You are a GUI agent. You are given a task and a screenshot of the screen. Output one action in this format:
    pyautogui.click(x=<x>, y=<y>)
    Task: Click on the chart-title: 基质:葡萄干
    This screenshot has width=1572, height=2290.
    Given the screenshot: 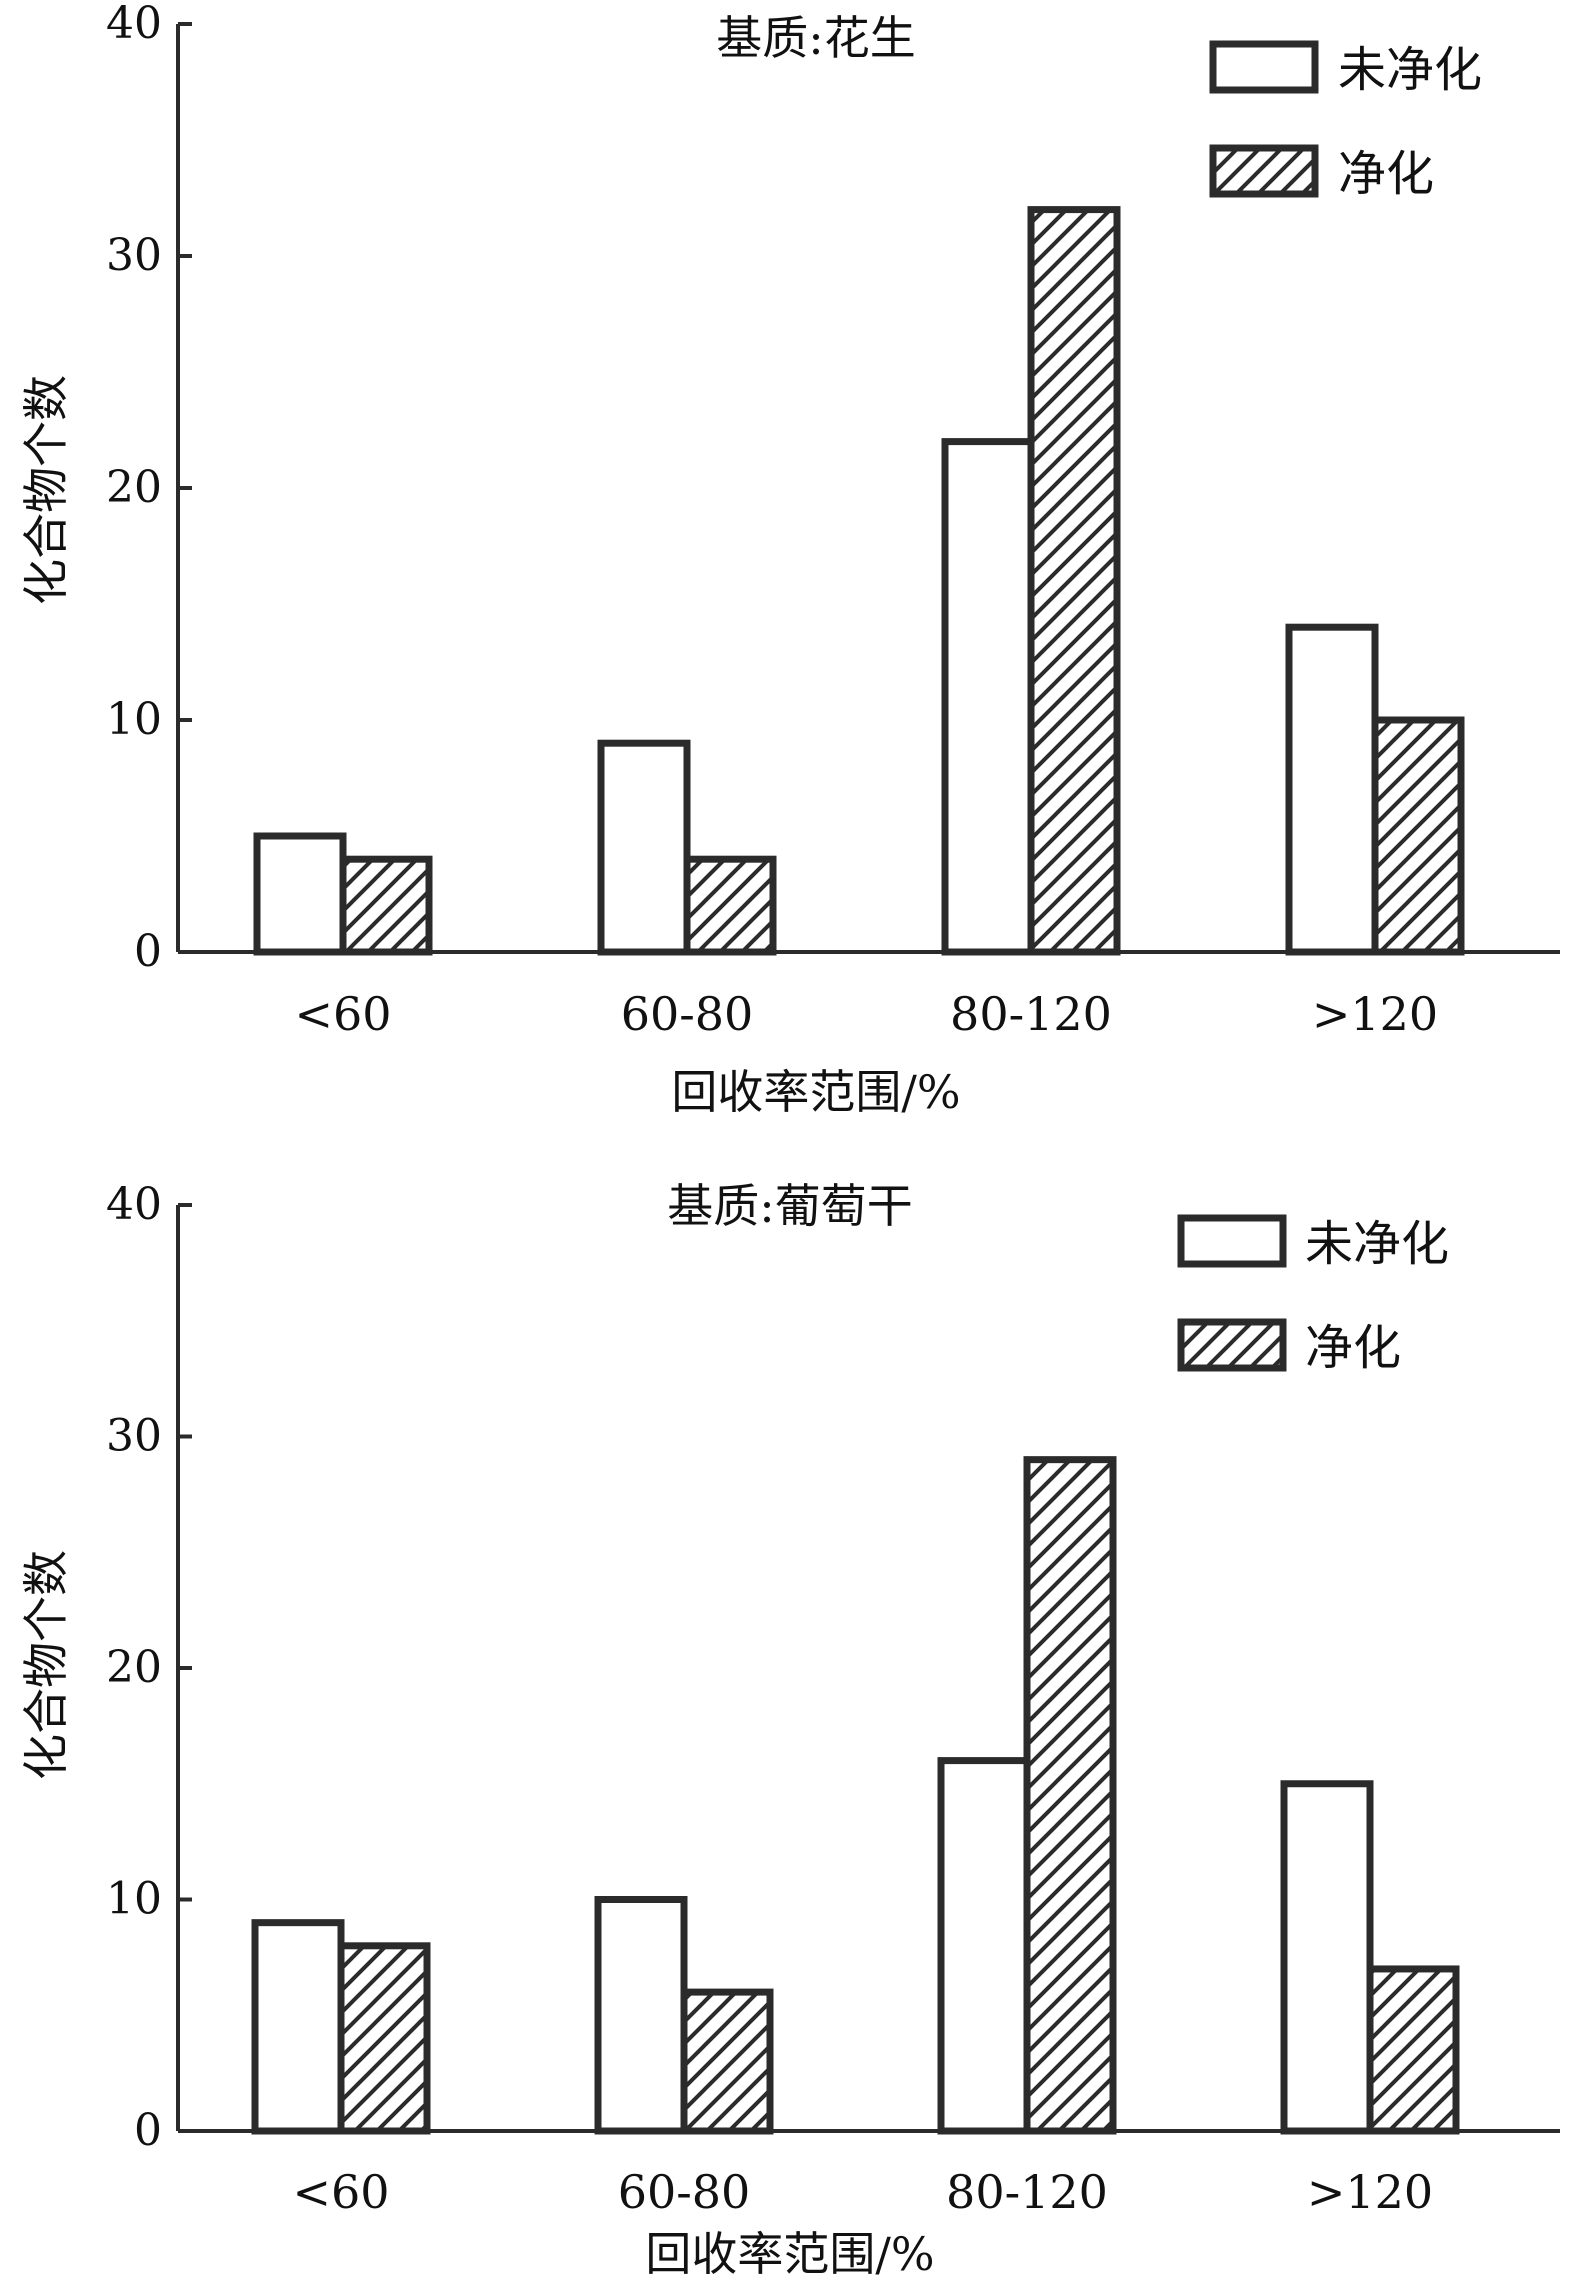 What is the action you would take?
    pyautogui.click(x=790, y=1206)
    